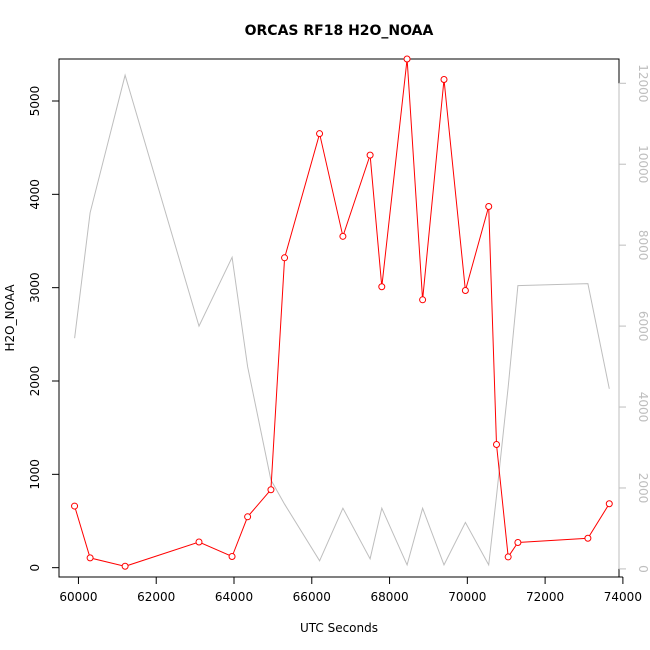 Image resolution: width=650 pixels, height=650 pixels. What do you see at coordinates (643, 326) in the screenshot?
I see `y2-tick-label: 6000` at bounding box center [643, 326].